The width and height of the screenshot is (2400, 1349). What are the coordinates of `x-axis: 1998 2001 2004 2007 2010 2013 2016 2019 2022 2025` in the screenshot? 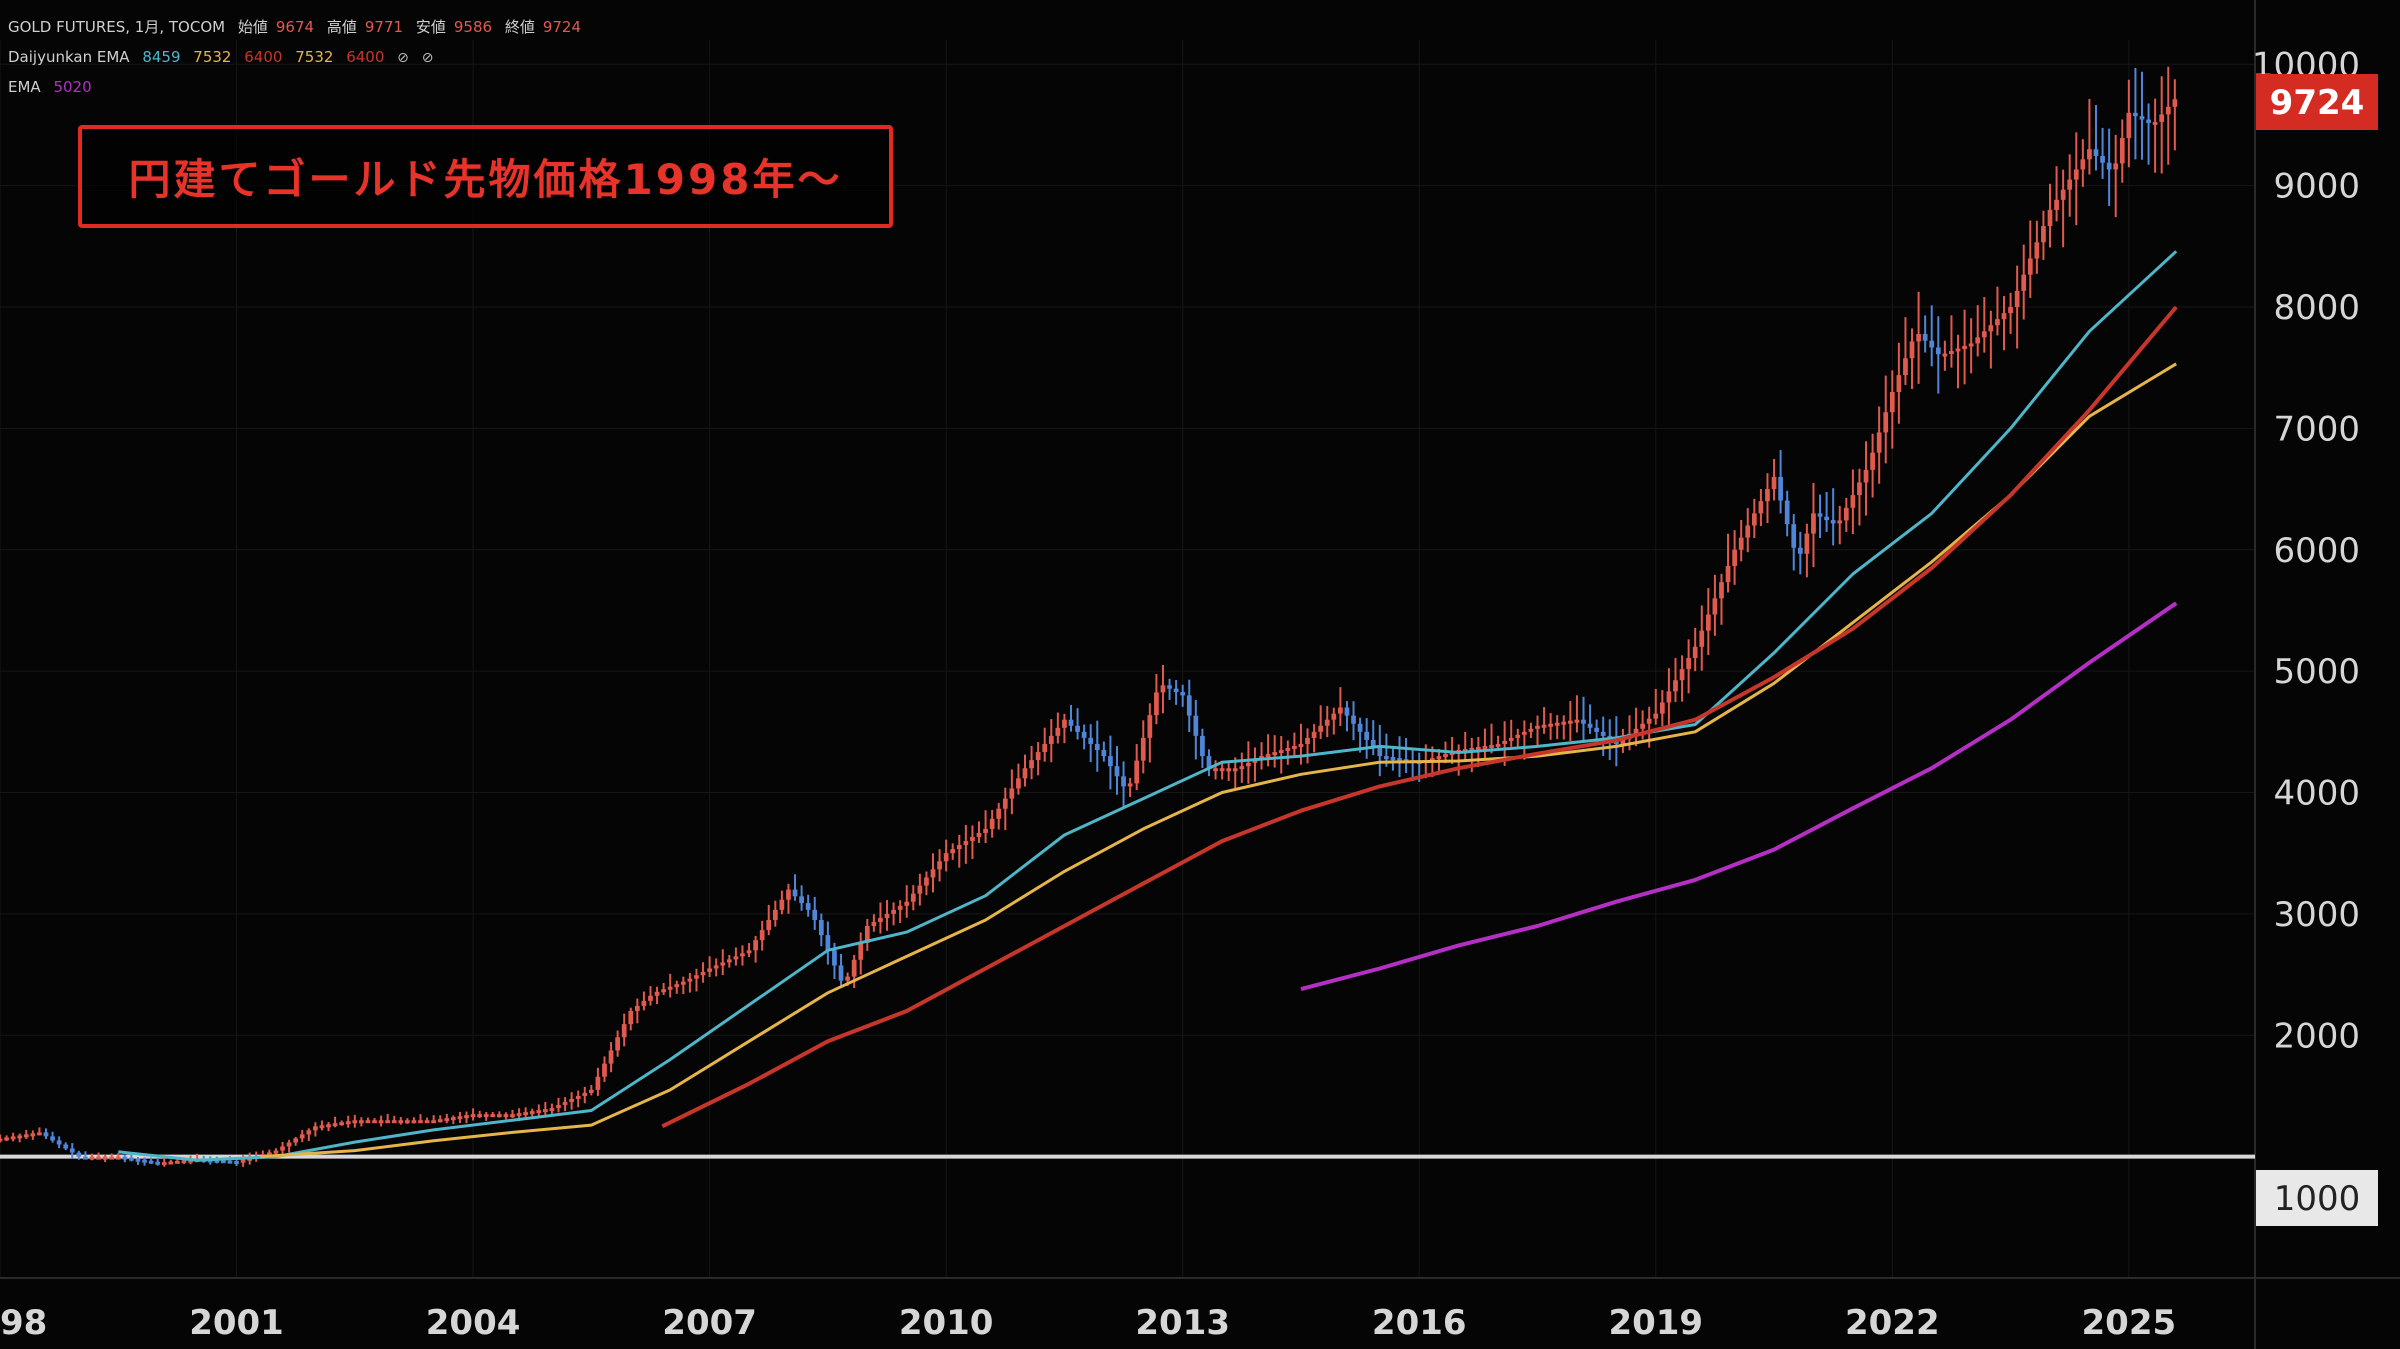 It's located at (1088, 1323).